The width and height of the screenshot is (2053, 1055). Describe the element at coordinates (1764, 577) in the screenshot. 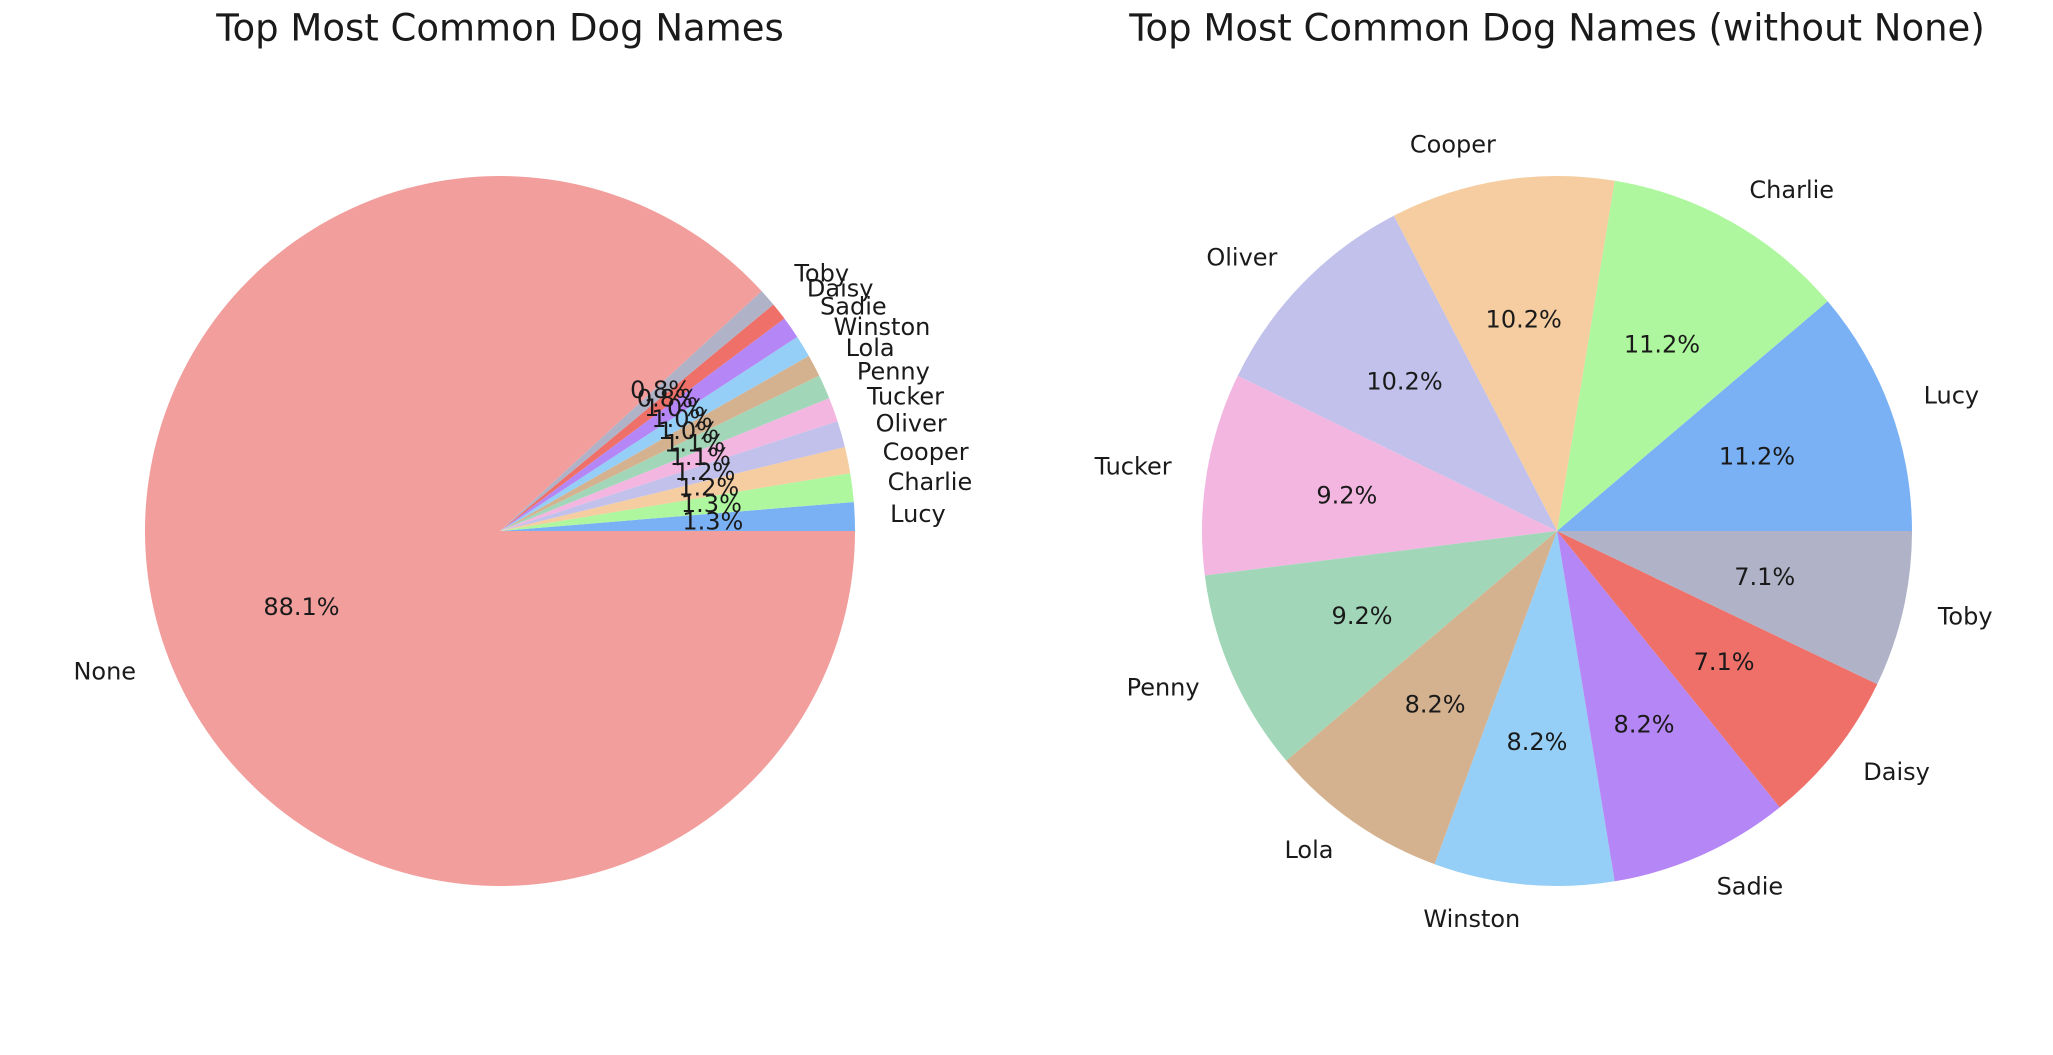

I see `percent-label-toby: 7.1%` at that location.